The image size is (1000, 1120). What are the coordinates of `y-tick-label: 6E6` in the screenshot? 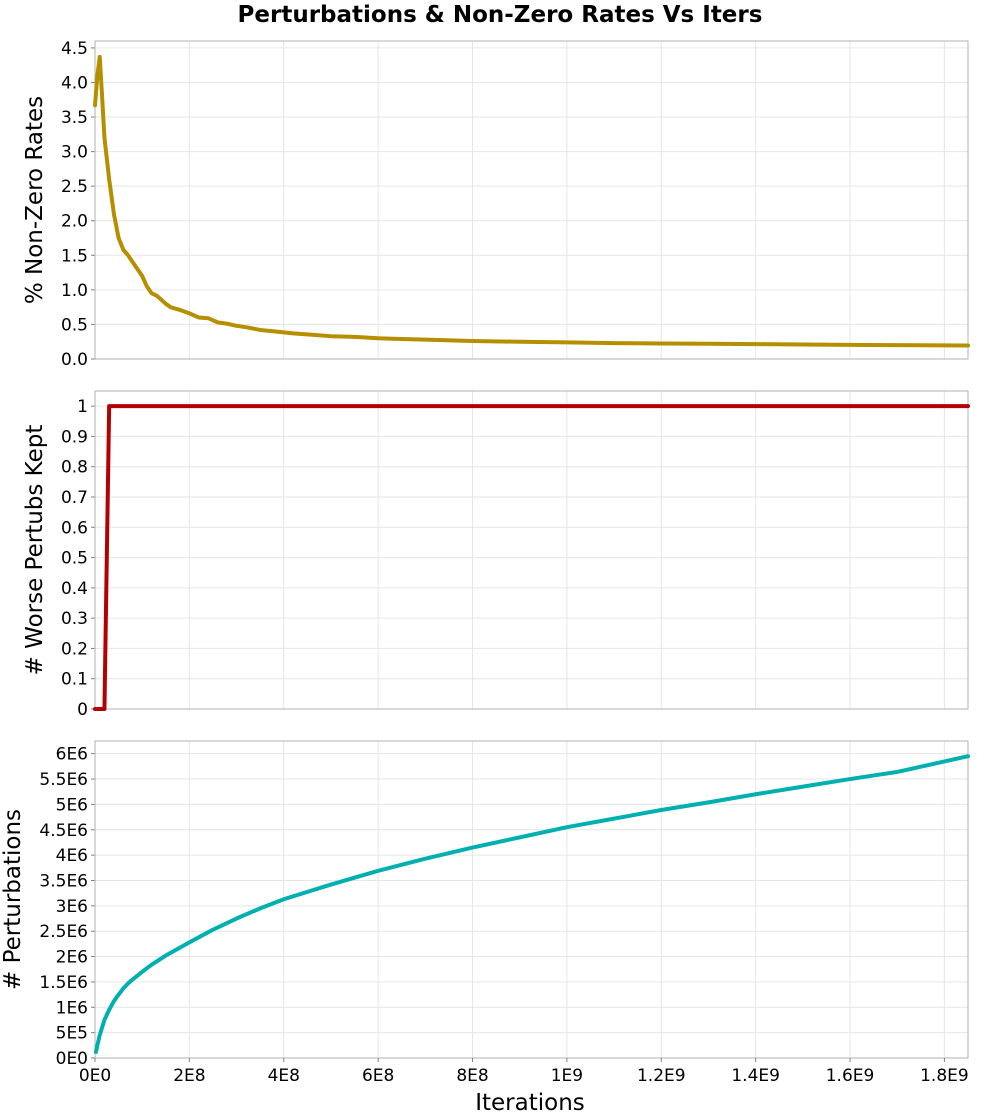 It's located at (72, 755).